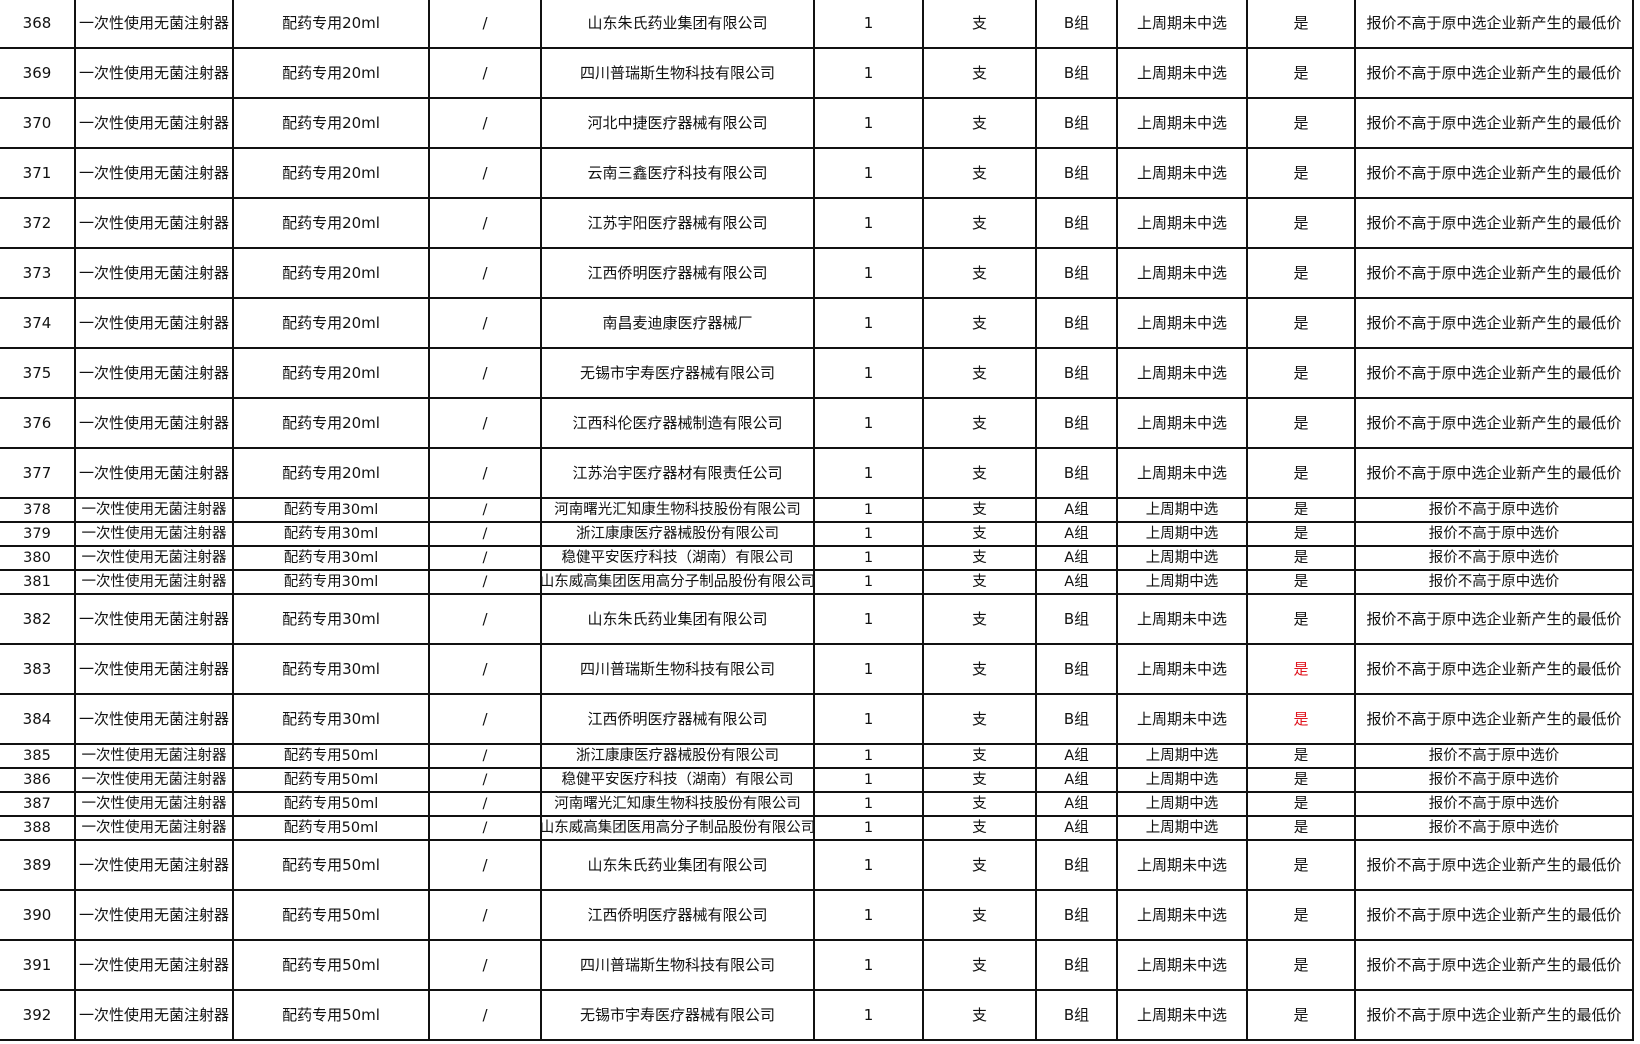 This screenshot has height=1044, width=1640. I want to click on row-number-cell: 379, so click(38, 534).